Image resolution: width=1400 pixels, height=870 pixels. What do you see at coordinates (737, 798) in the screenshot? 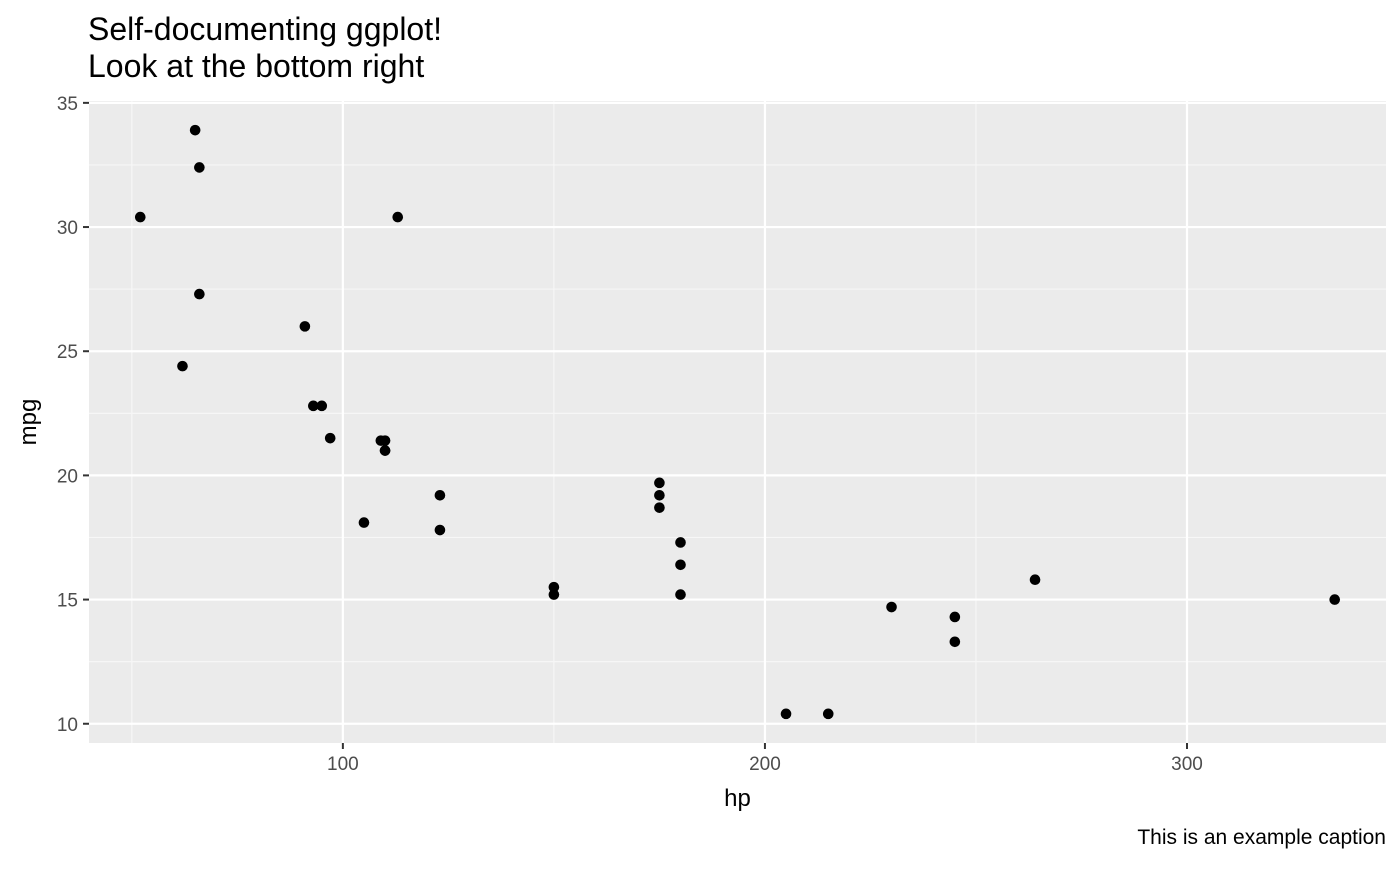
I see `x-axis-title: hp` at bounding box center [737, 798].